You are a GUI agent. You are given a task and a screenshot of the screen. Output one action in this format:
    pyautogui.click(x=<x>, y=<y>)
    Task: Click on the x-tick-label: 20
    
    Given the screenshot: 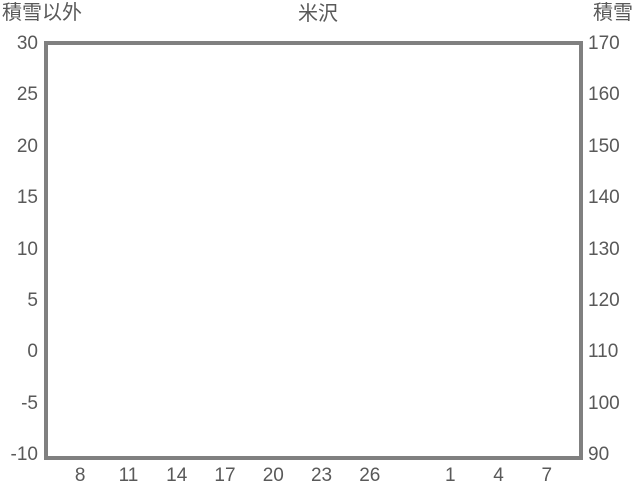 What is the action you would take?
    pyautogui.click(x=273, y=475)
    